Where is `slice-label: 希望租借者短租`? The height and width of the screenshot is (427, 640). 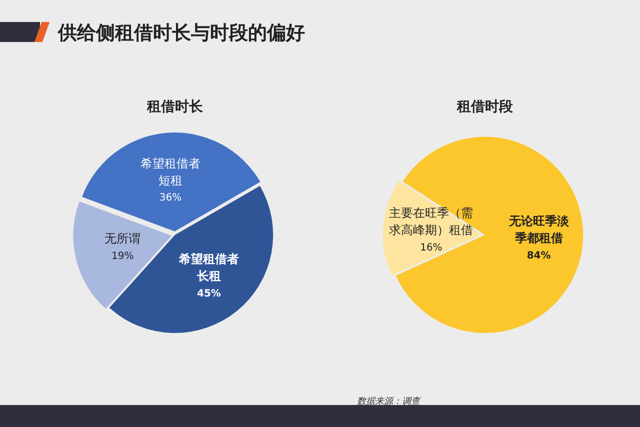
slice-label: 希望租借者短租 is located at coordinates (170, 172).